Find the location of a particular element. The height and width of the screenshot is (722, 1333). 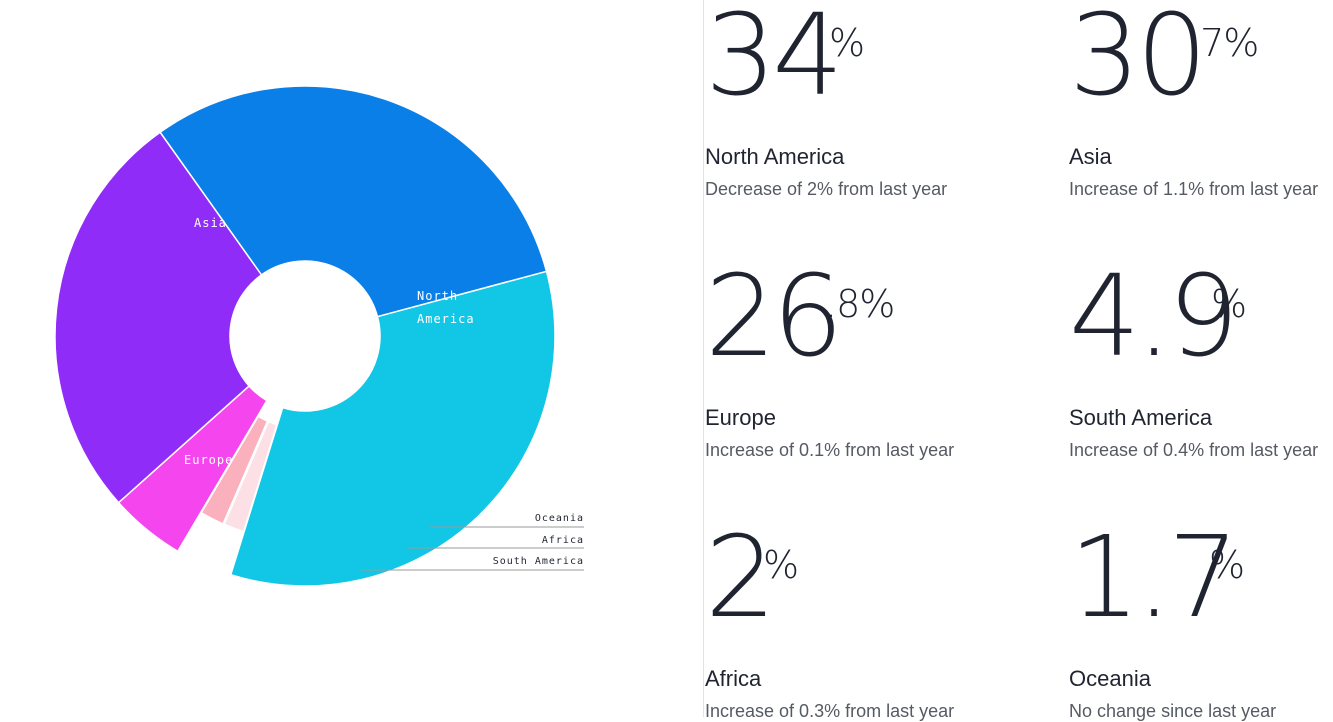

stat-change: No change since last year is located at coordinates (1173, 711).